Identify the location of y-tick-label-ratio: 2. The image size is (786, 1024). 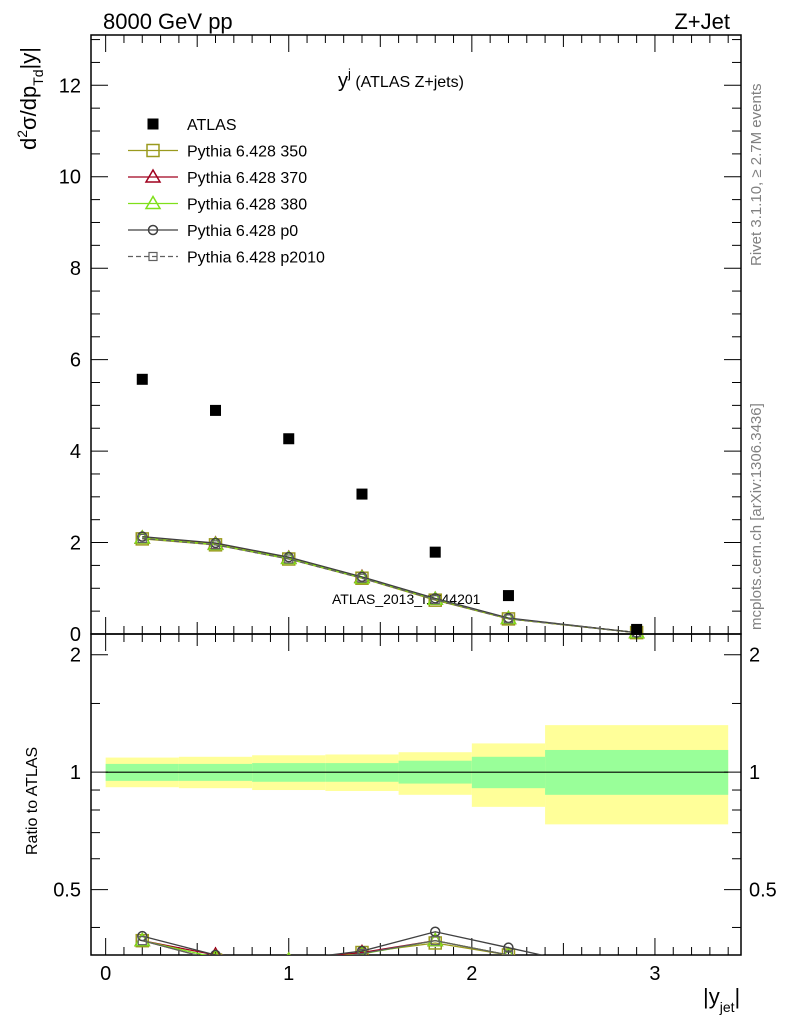
(75, 656).